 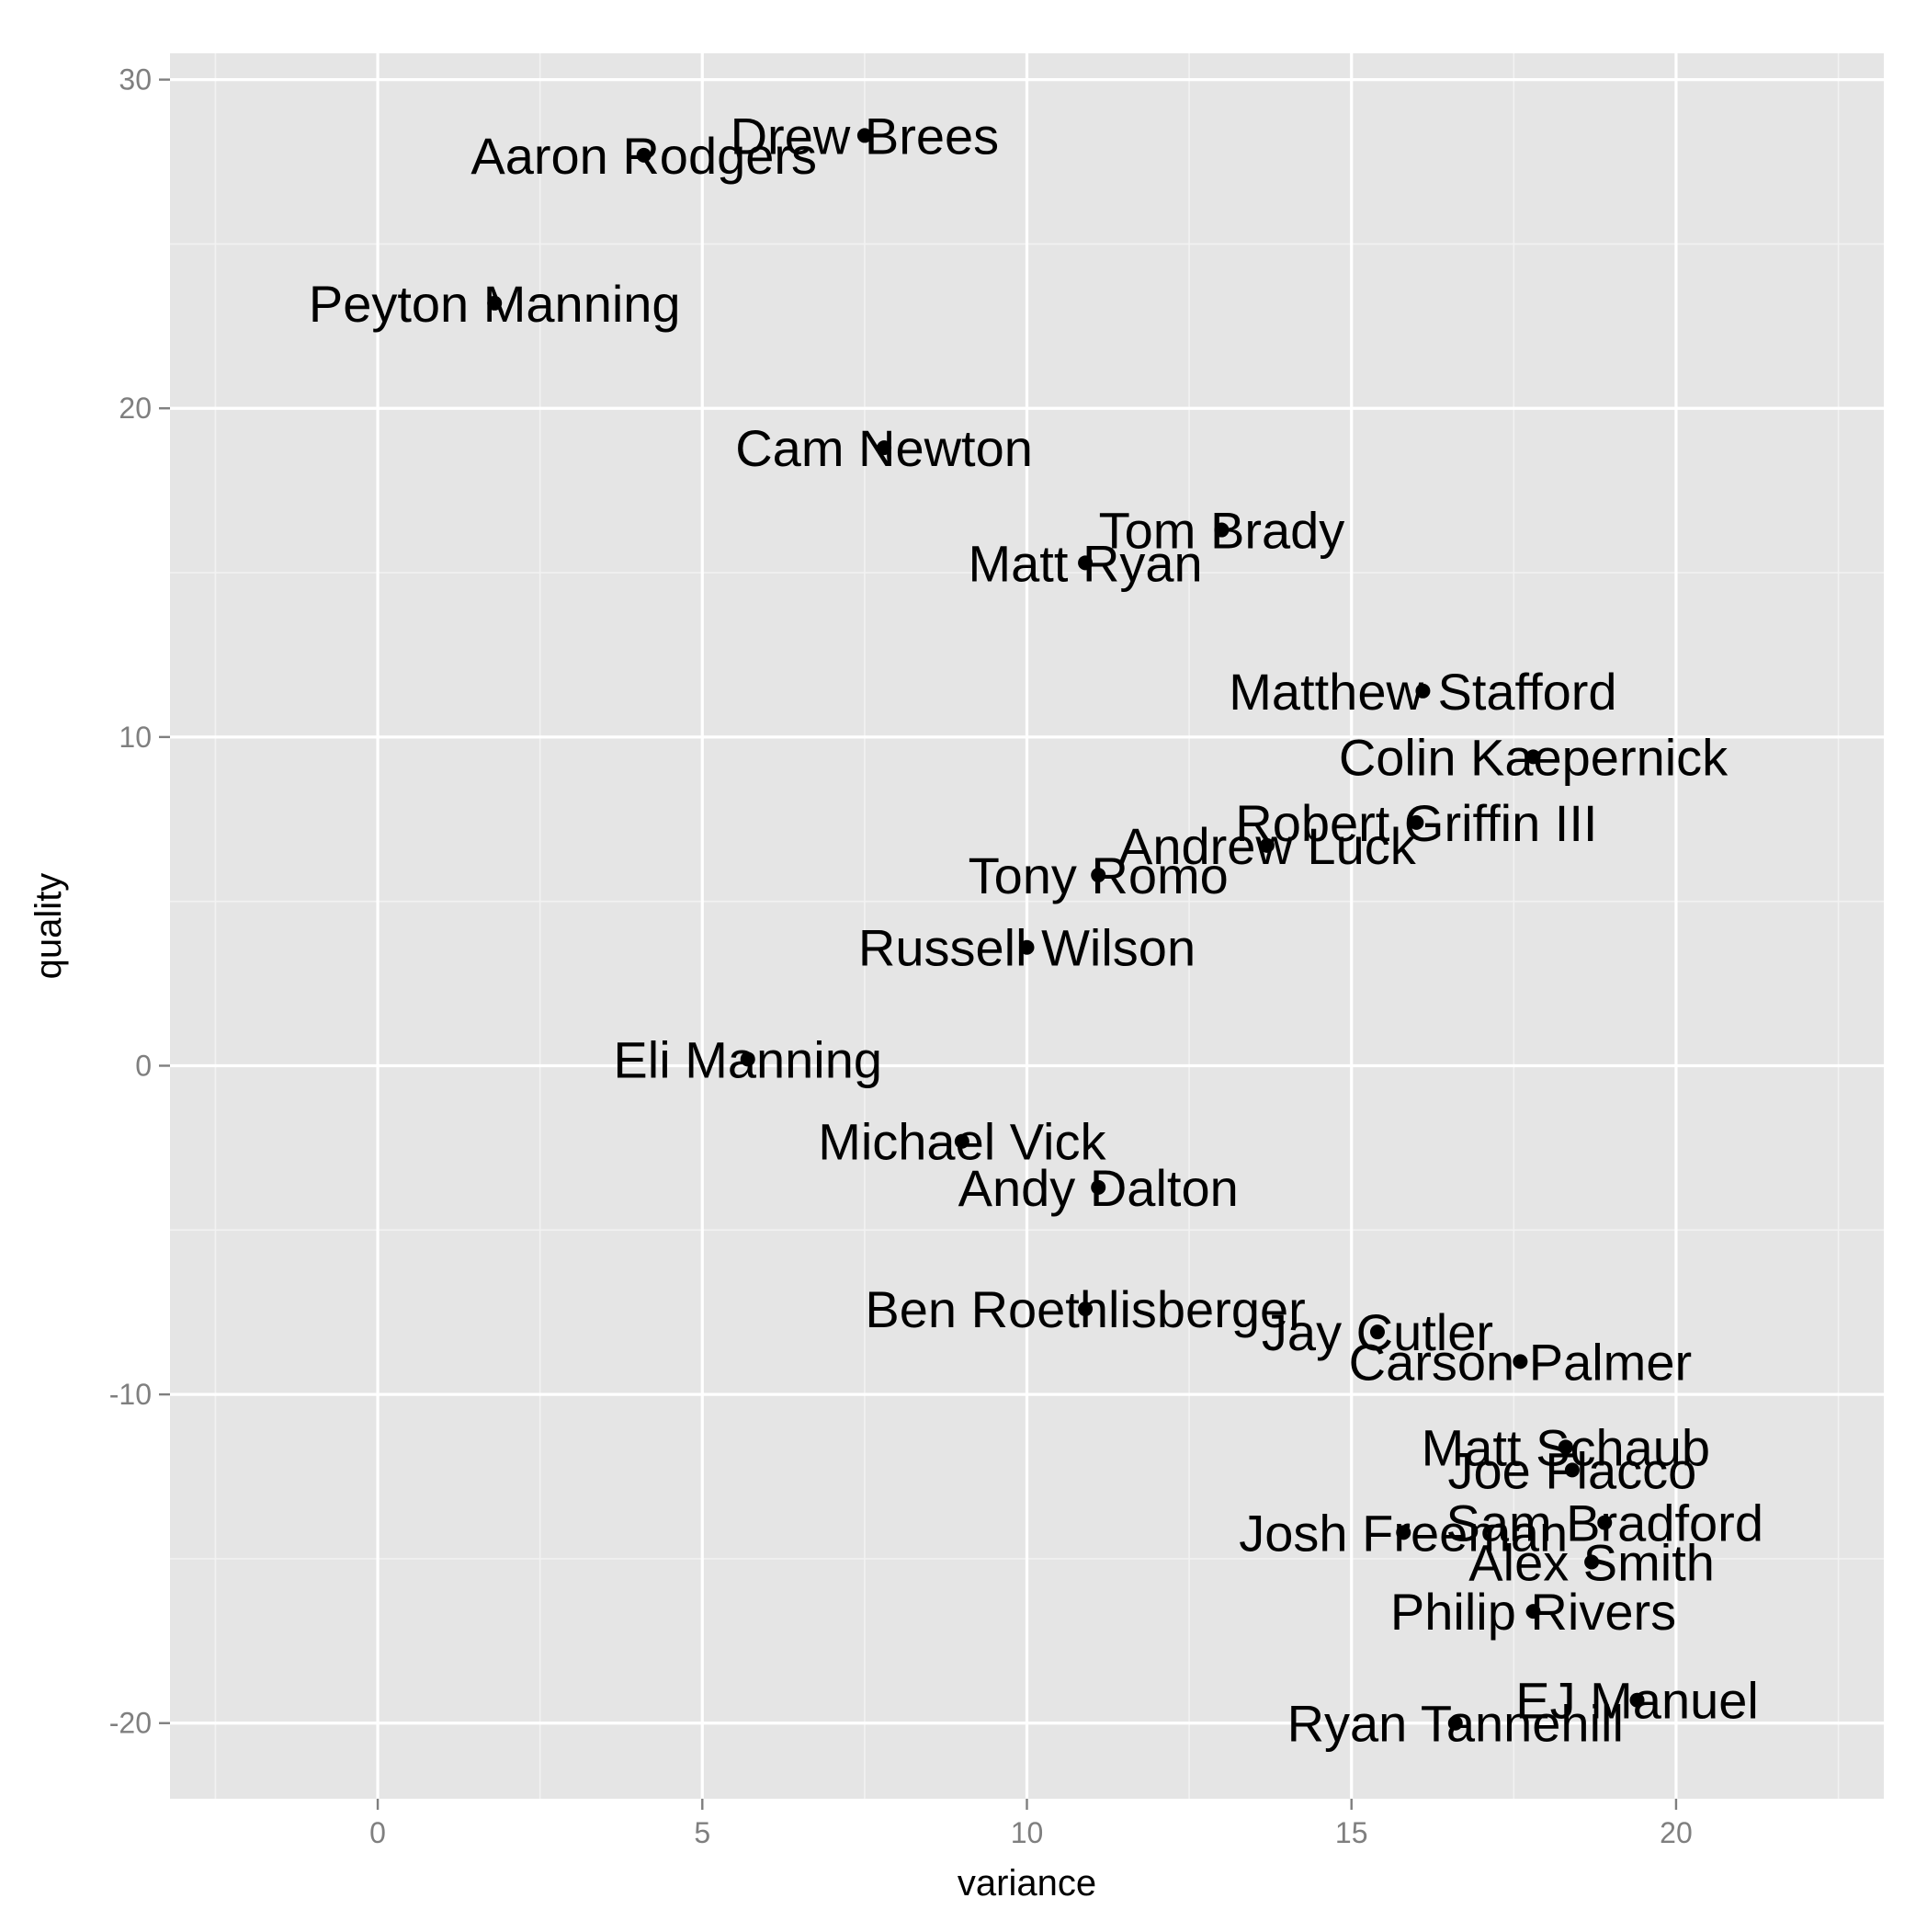 I want to click on data-label: Colin Kaepernick, so click(x=1534, y=757).